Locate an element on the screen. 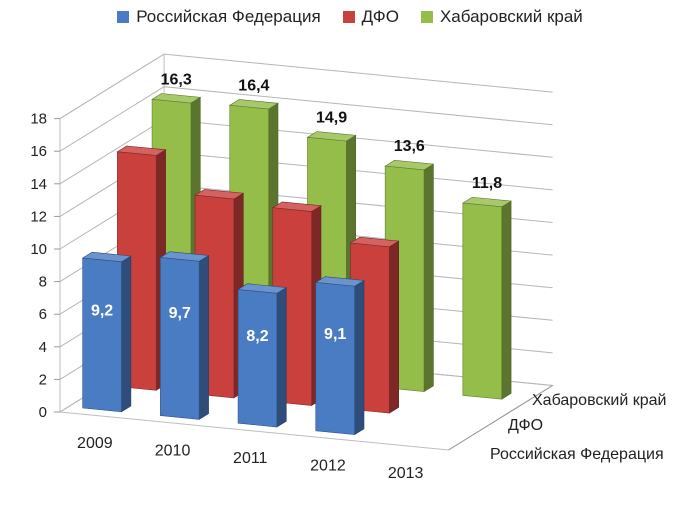  legend-item-khab: Хабаровский край is located at coordinates (501, 17).